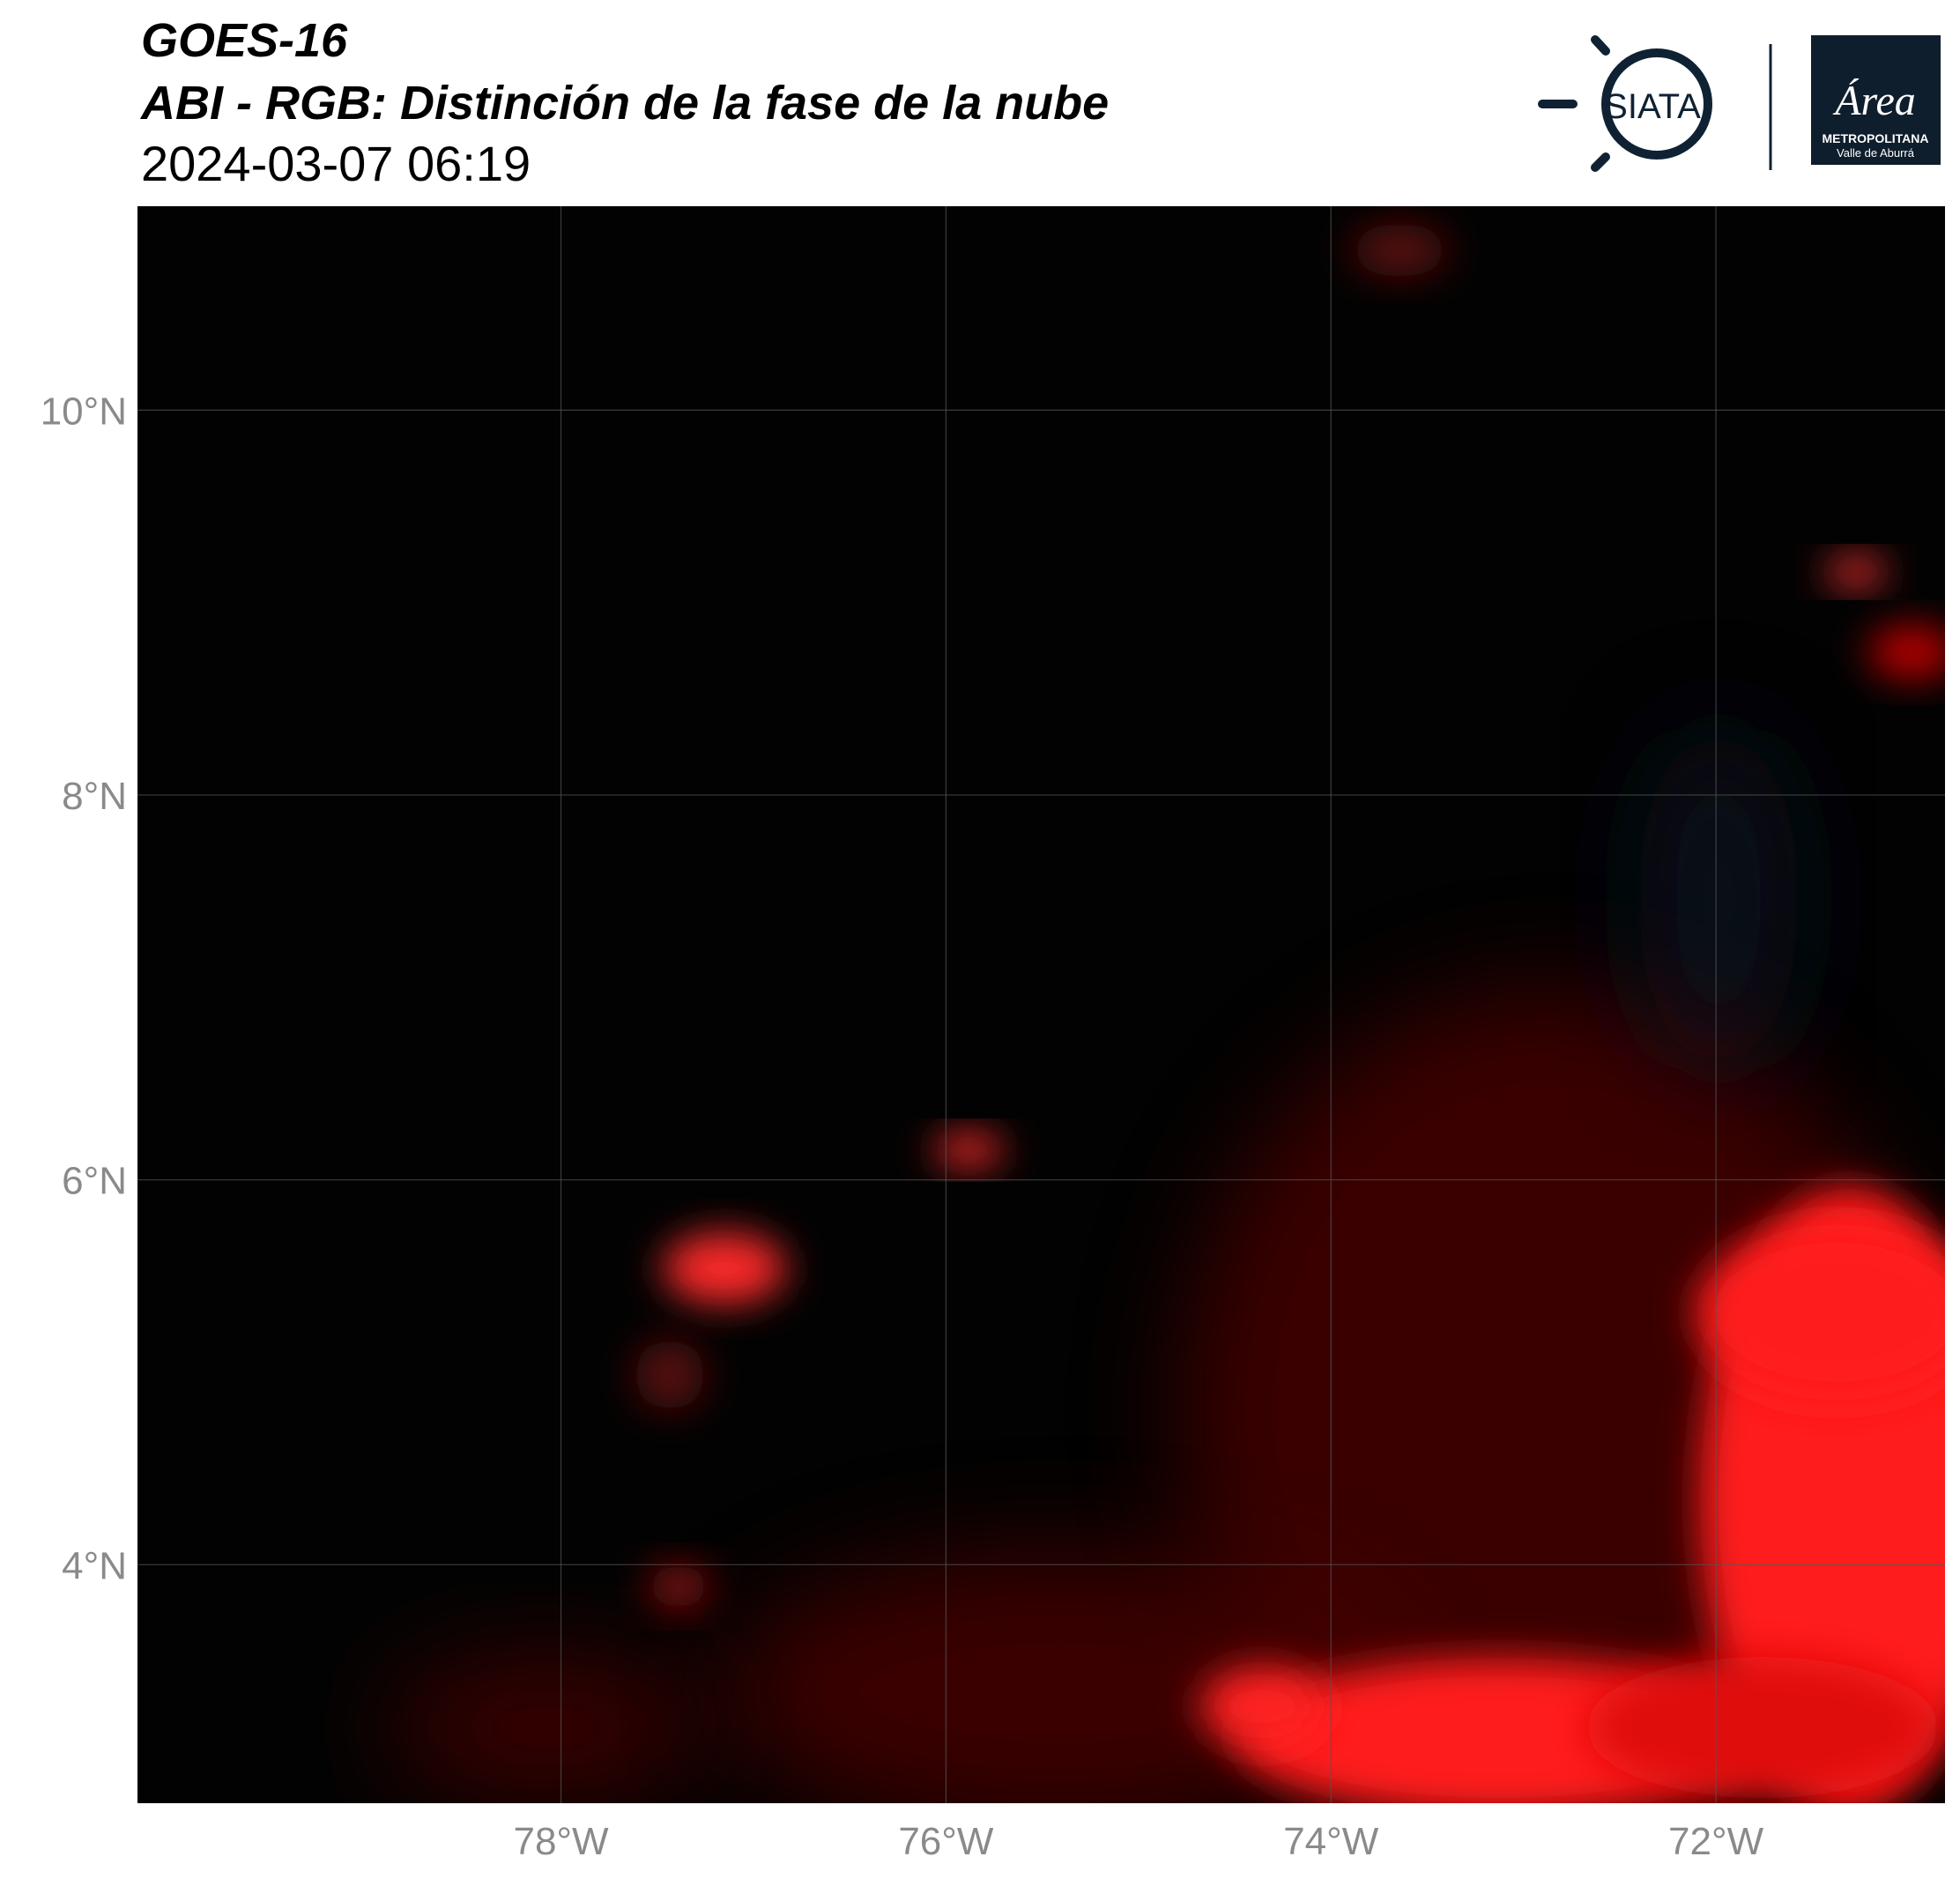 The height and width of the screenshot is (1879, 1960). What do you see at coordinates (1875, 138) in the screenshot?
I see `area-line1: METROPOLITANA` at bounding box center [1875, 138].